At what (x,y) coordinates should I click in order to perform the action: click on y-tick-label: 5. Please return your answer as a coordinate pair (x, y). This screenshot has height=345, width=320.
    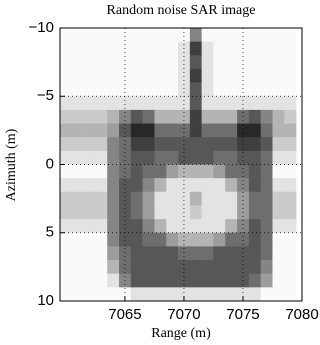
    Looking at the image, I should click on (50, 232).